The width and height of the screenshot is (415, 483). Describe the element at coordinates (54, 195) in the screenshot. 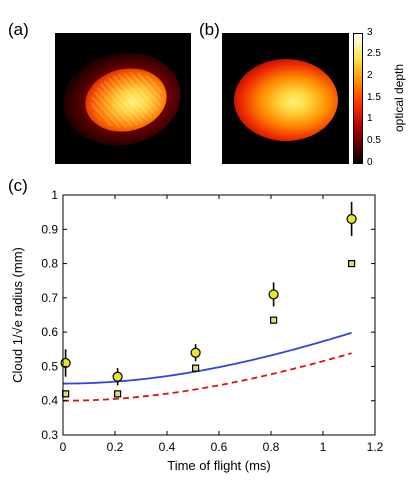

I see `y-tick-label: 1` at that location.